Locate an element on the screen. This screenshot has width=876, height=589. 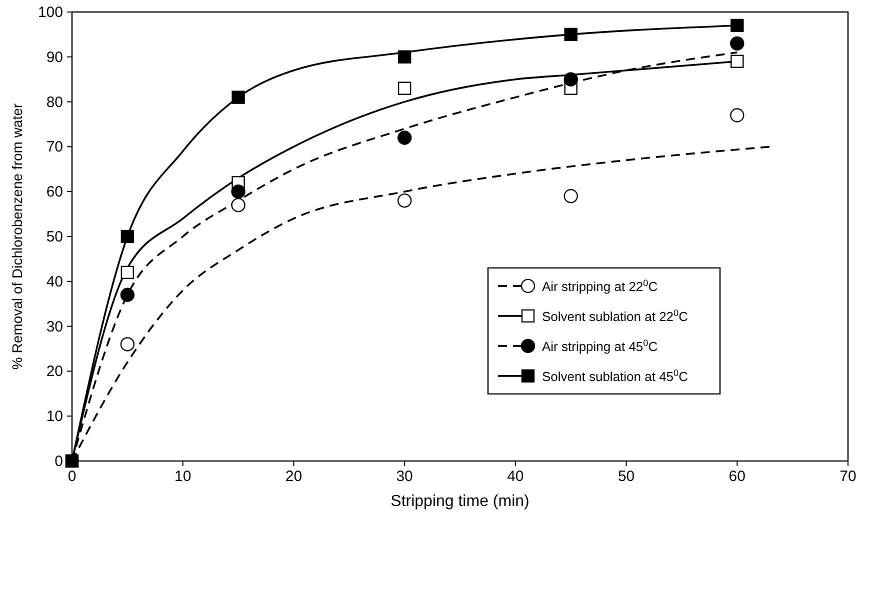
legend-label: Solvent sublation at 22$^{0}$C is located at coordinates (615, 316).